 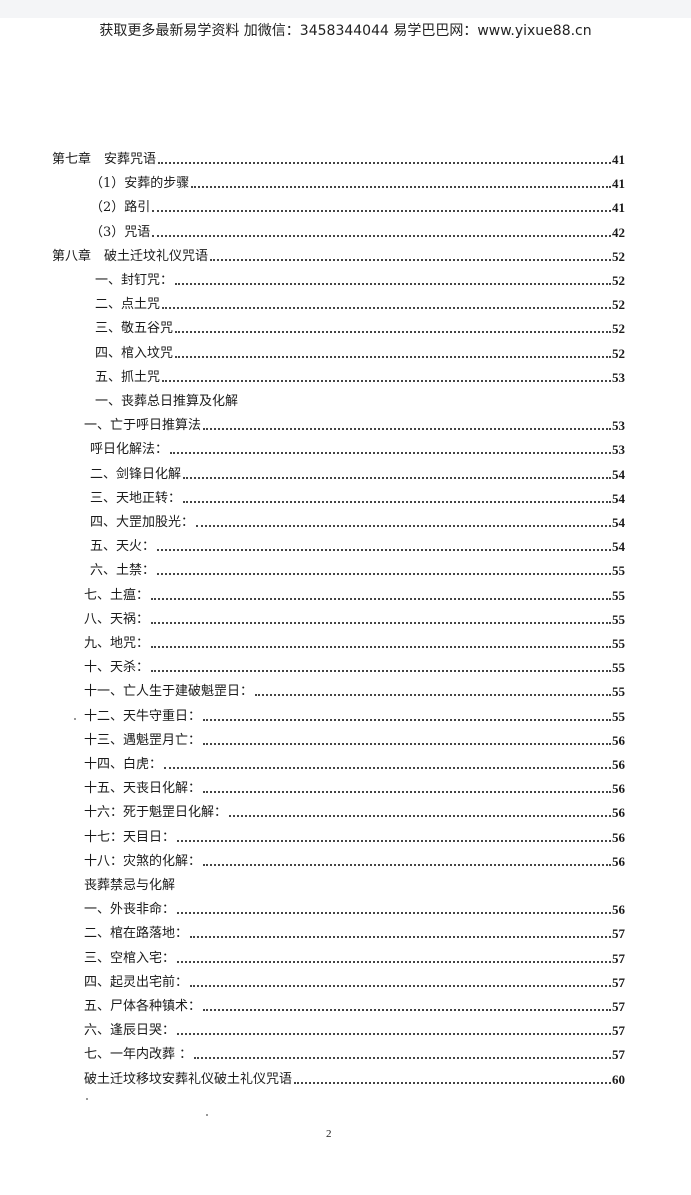 I want to click on toc-entry: 六、逢辰日哭： 57, so click(x=354, y=1031).